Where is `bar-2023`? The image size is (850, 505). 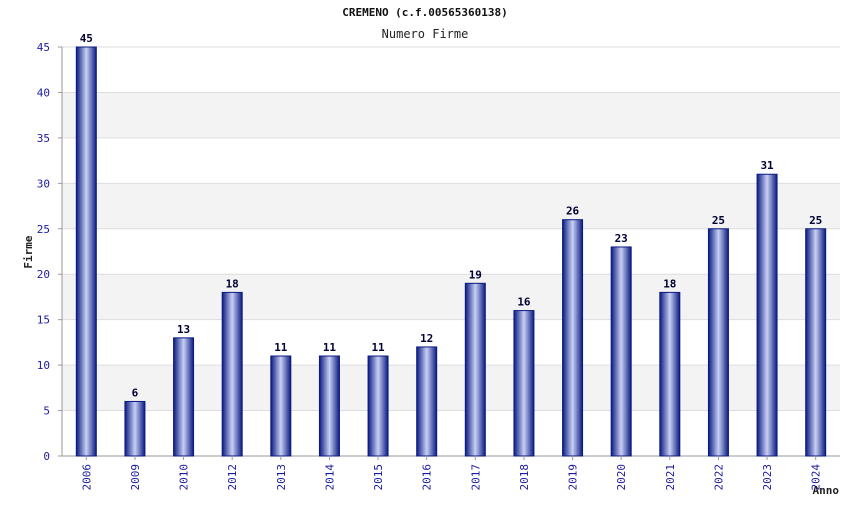
bar-2023 is located at coordinates (767, 315).